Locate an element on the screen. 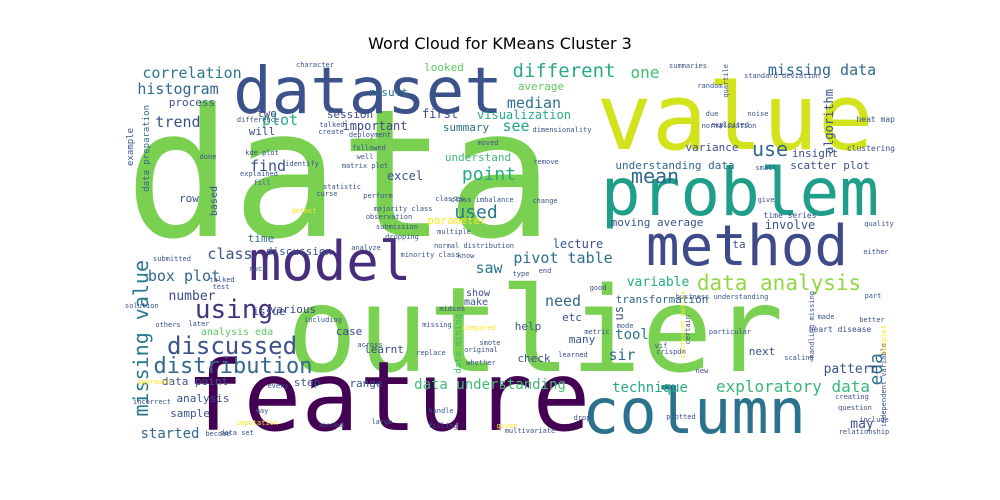  word-cloud-word: step is located at coordinates (307, 382).